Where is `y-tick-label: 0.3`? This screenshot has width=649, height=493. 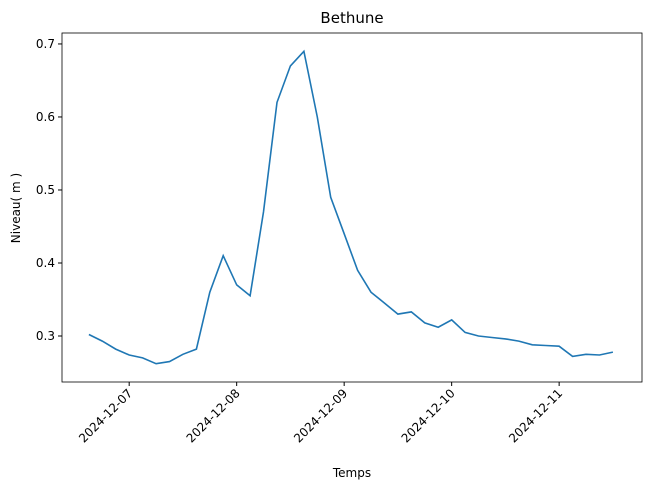 y-tick-label: 0.3 is located at coordinates (45, 336).